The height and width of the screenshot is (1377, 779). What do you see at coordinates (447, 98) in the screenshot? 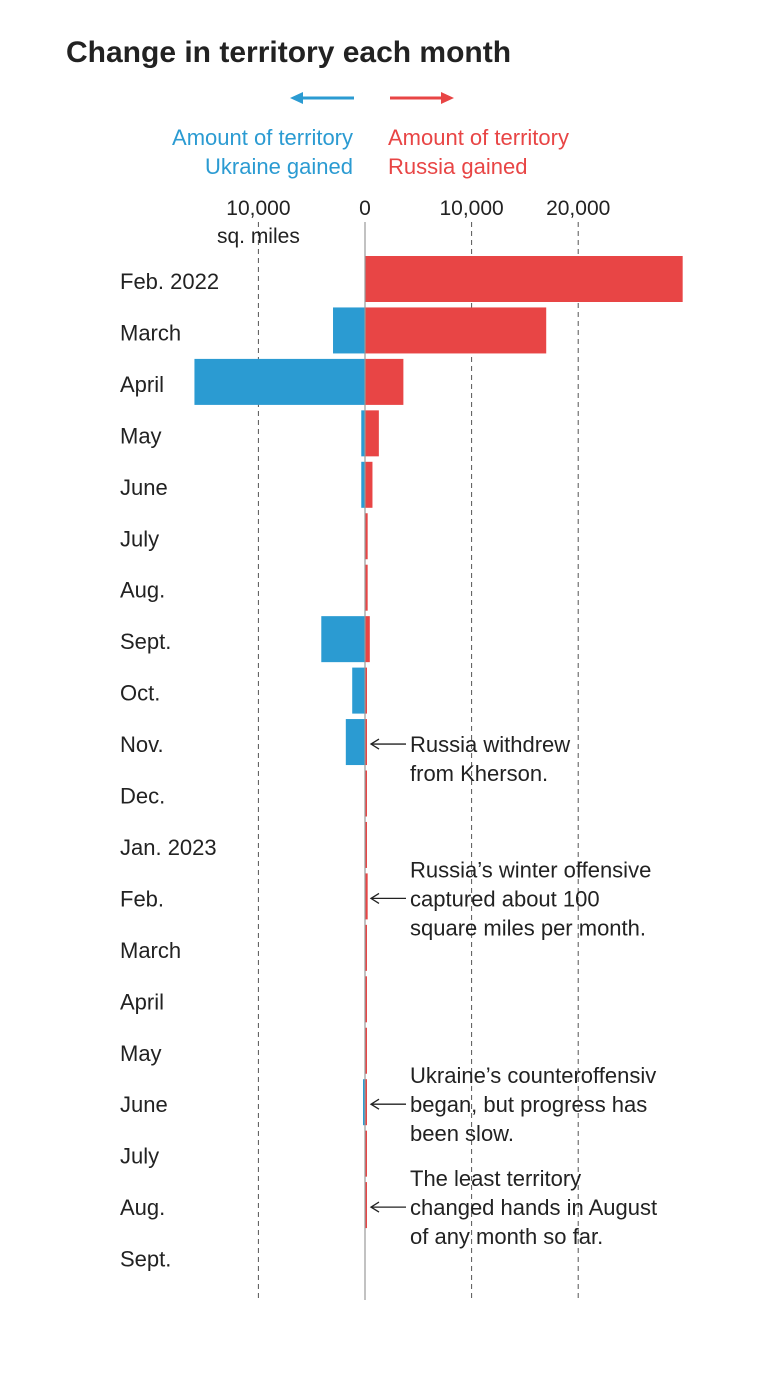
I see `legend-russia-arrowhead-icon` at bounding box center [447, 98].